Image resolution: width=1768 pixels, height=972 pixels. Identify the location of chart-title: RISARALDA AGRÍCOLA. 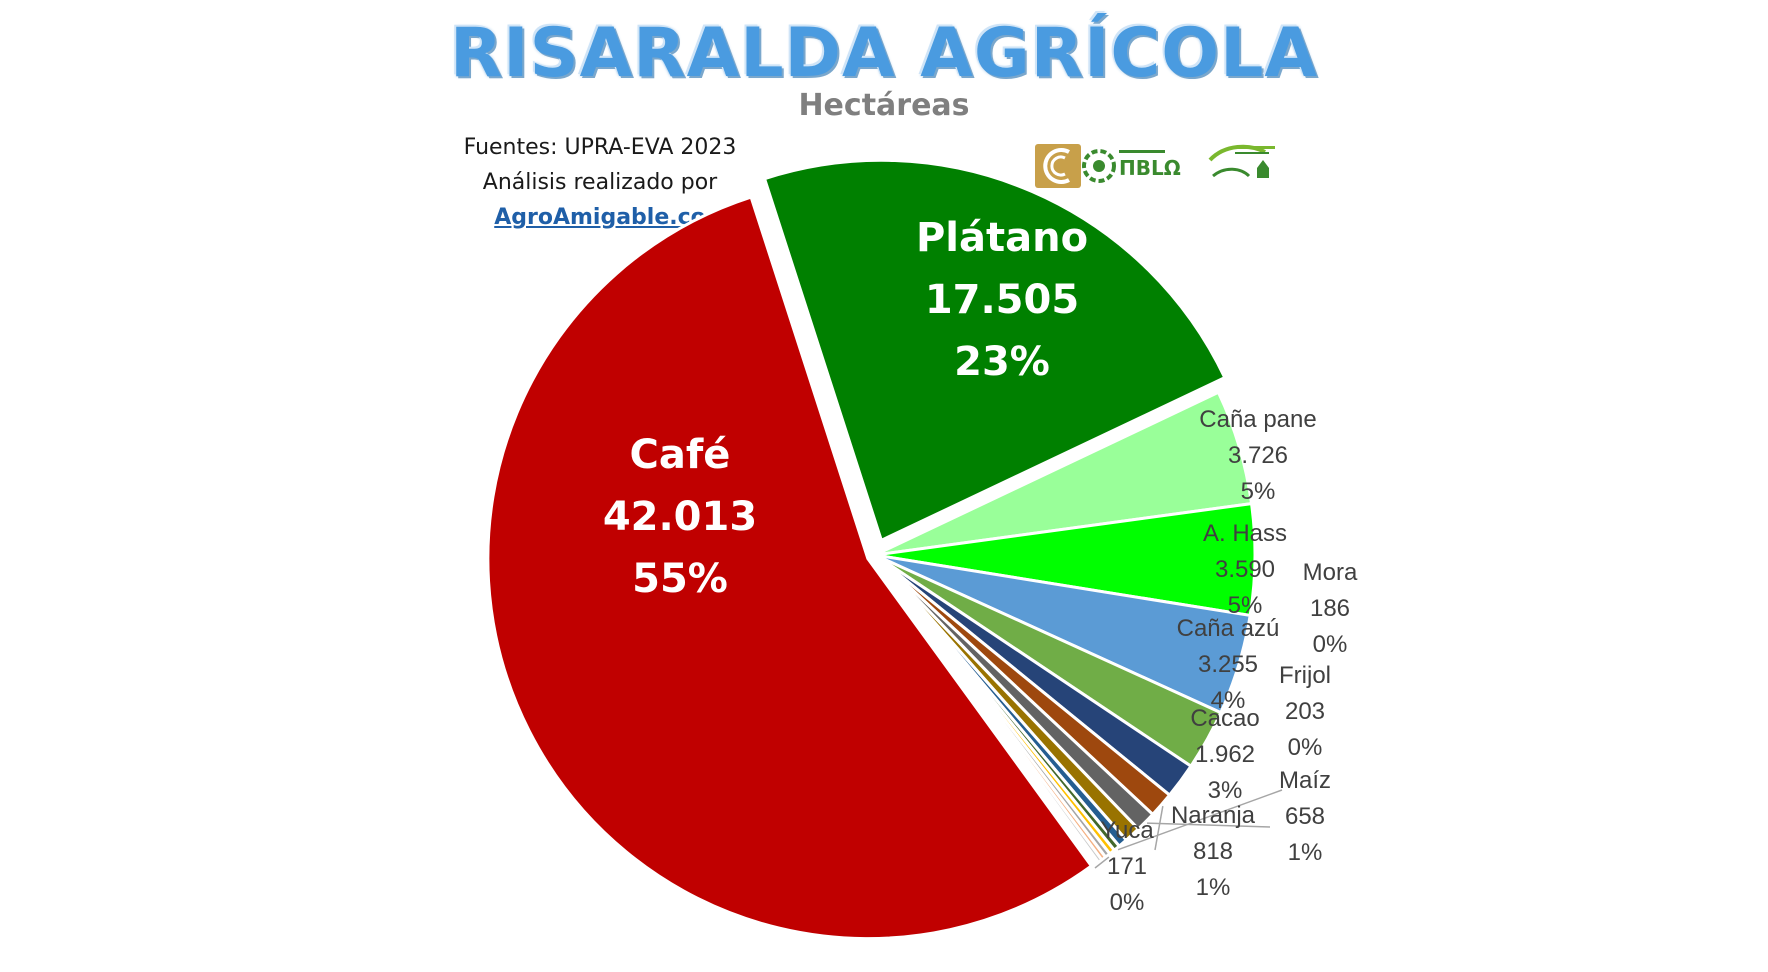
(884, 53).